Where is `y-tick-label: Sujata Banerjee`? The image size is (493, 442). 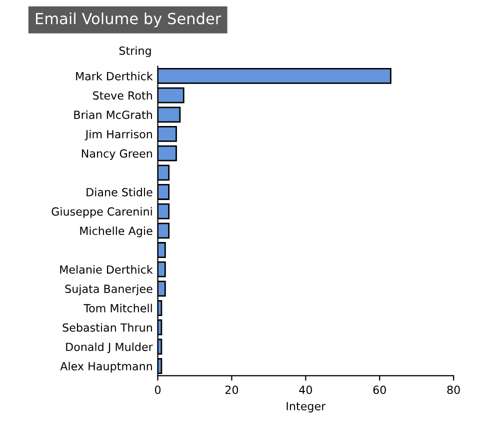 y-tick-label: Sujata Banerjee is located at coordinates (108, 290).